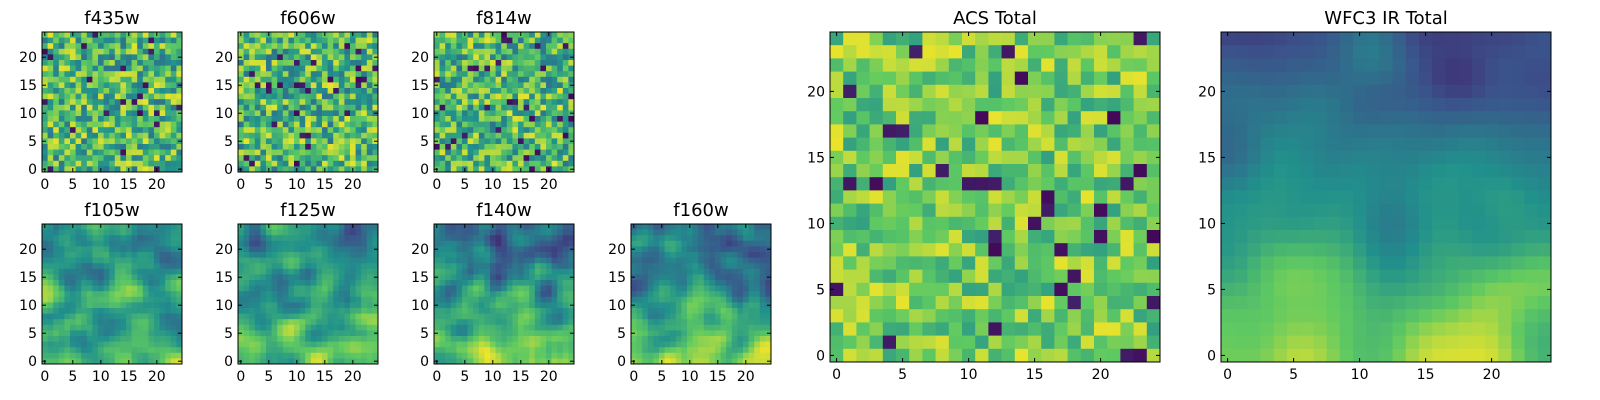 Image resolution: width=1600 pixels, height=400 pixels. Describe the element at coordinates (228, 170) in the screenshot. I see `y-tick-label: 0` at that location.